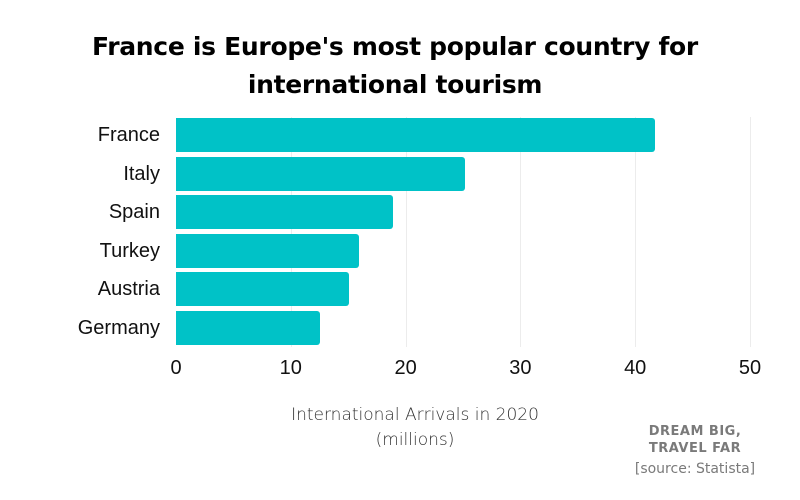 This screenshot has width=800, height=500. I want to click on bar-austria, so click(263, 289).